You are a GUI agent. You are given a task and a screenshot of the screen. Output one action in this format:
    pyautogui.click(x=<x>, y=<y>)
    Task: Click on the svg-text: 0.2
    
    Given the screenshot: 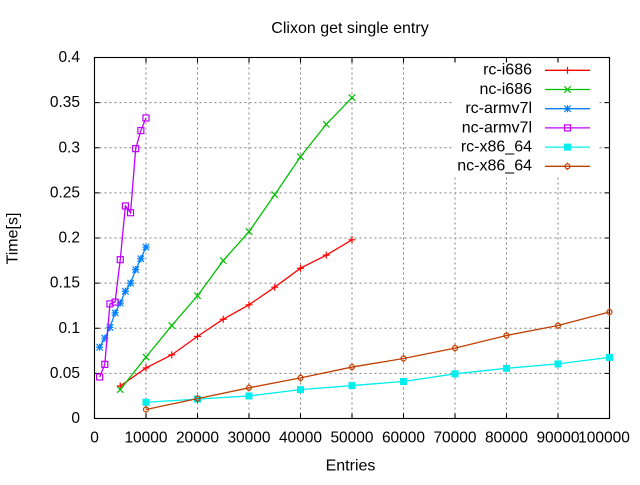 What is the action you would take?
    pyautogui.click(x=69, y=238)
    